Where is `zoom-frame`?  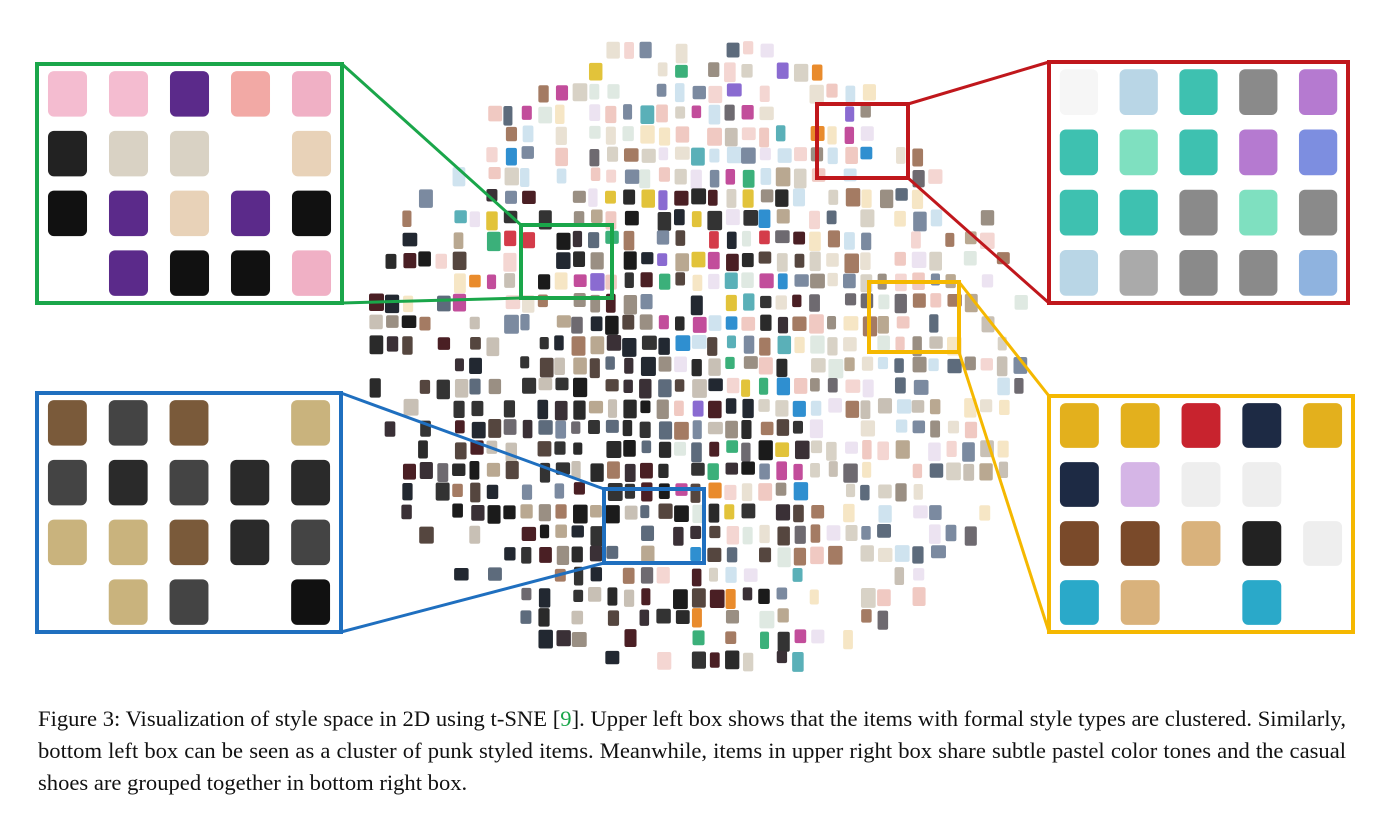 zoom-frame is located at coordinates (189, 512).